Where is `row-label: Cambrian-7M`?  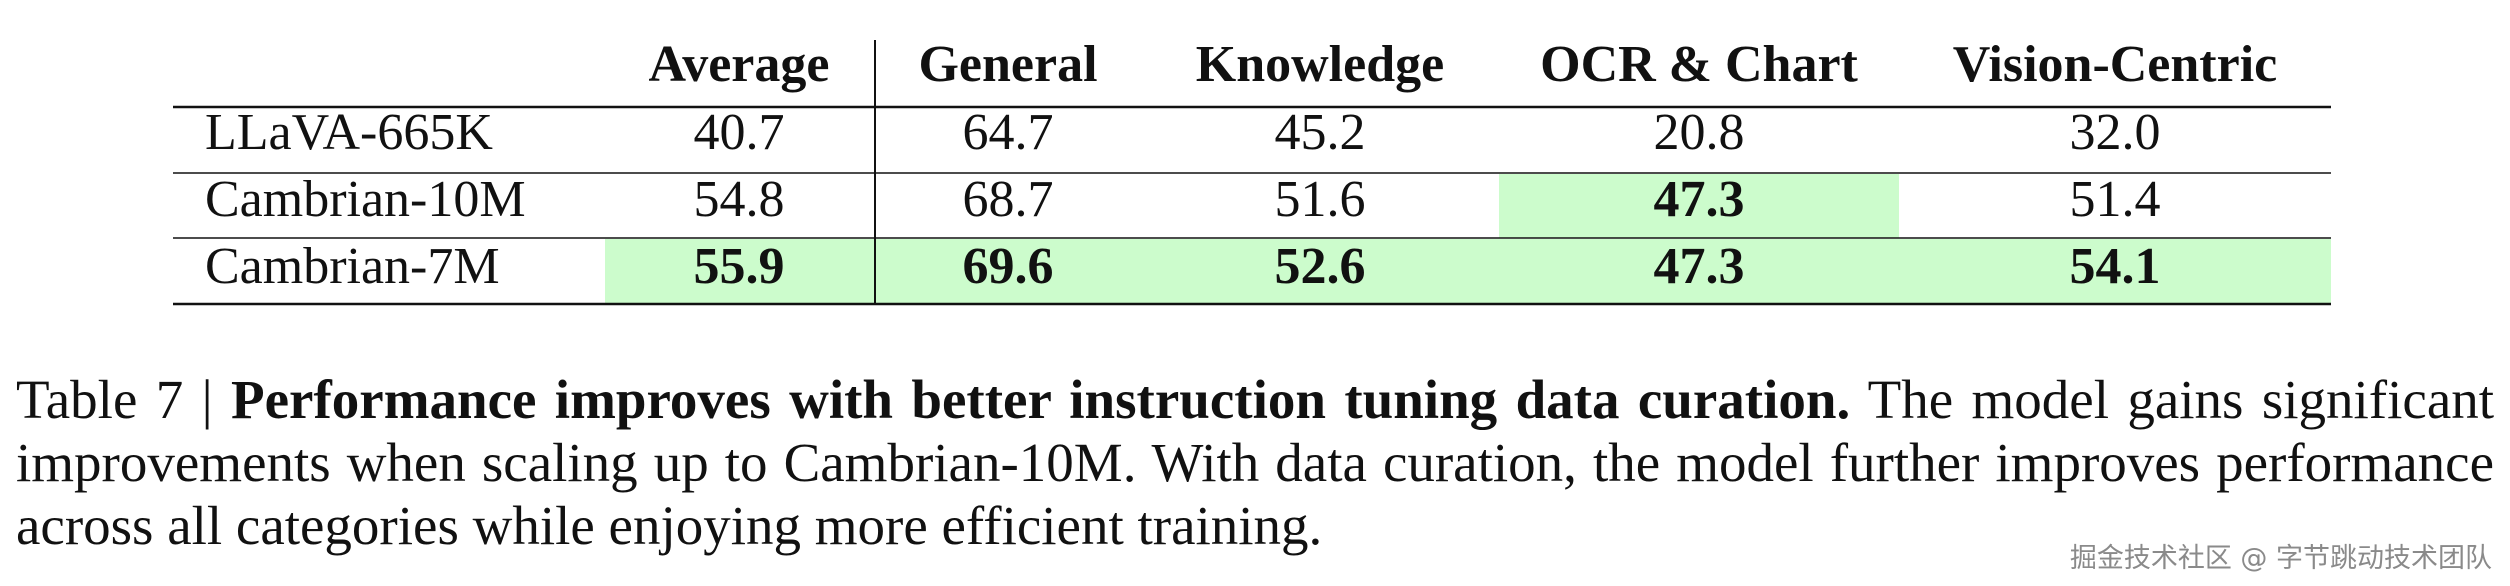 row-label: Cambrian-7M is located at coordinates (352, 266).